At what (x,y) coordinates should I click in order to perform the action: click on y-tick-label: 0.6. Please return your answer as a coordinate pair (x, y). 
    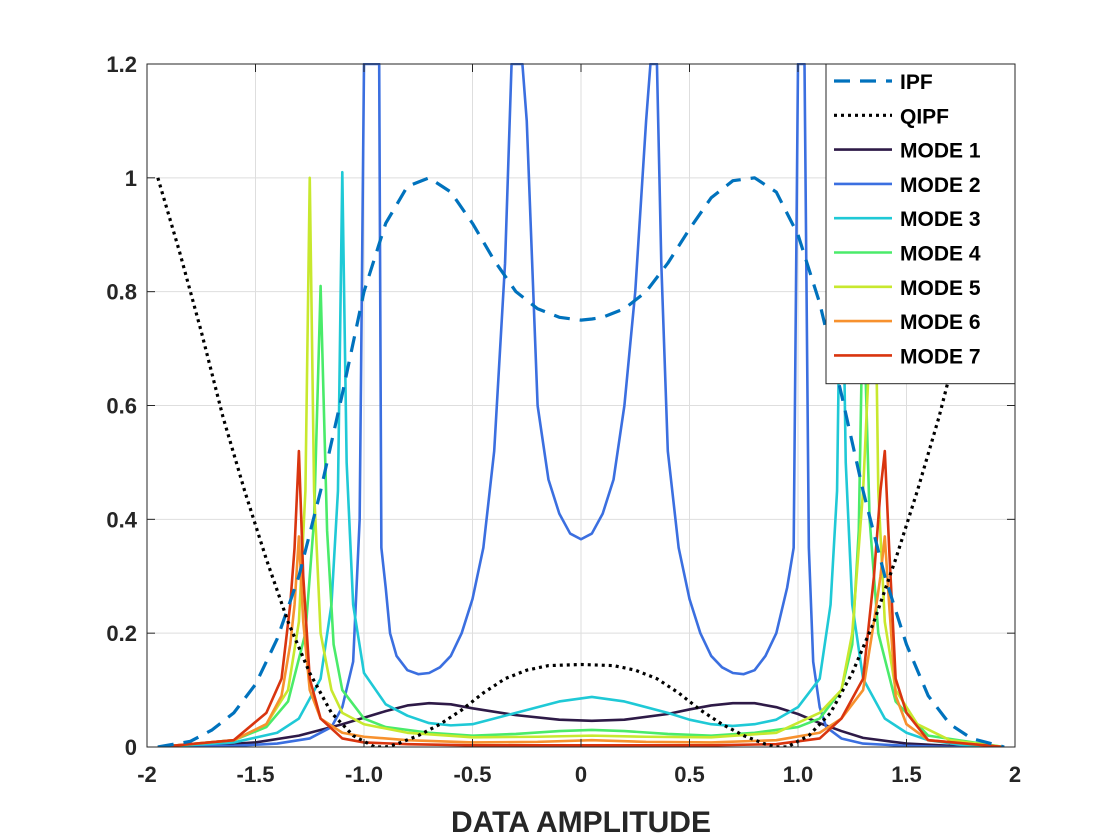
    Looking at the image, I should click on (121, 406).